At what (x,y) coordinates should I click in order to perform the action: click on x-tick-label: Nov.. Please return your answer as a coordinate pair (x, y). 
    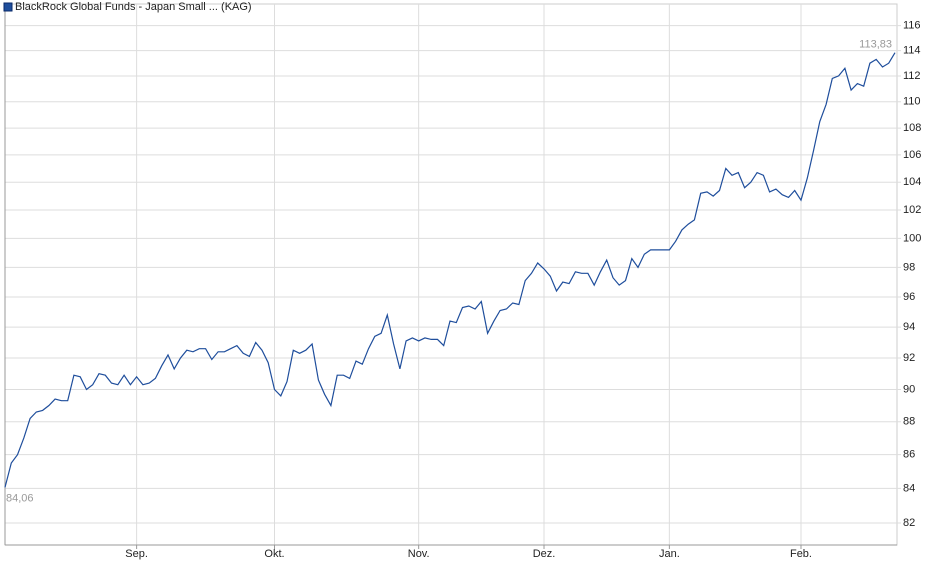
    Looking at the image, I should click on (419, 554).